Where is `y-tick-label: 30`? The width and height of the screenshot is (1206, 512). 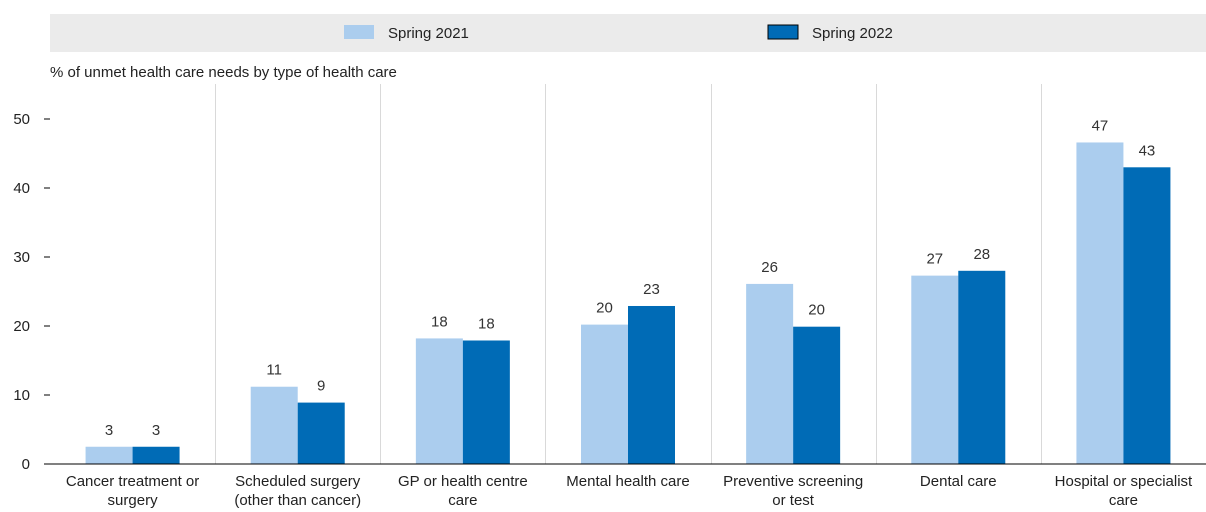 y-tick-label: 30 is located at coordinates (21, 257).